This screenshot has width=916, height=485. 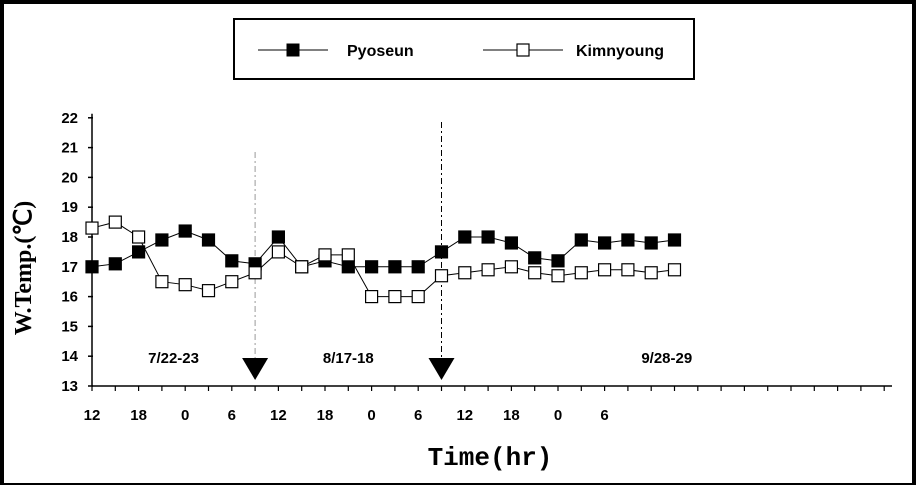 What do you see at coordinates (69, 326) in the screenshot?
I see `y-tick-label: 15` at bounding box center [69, 326].